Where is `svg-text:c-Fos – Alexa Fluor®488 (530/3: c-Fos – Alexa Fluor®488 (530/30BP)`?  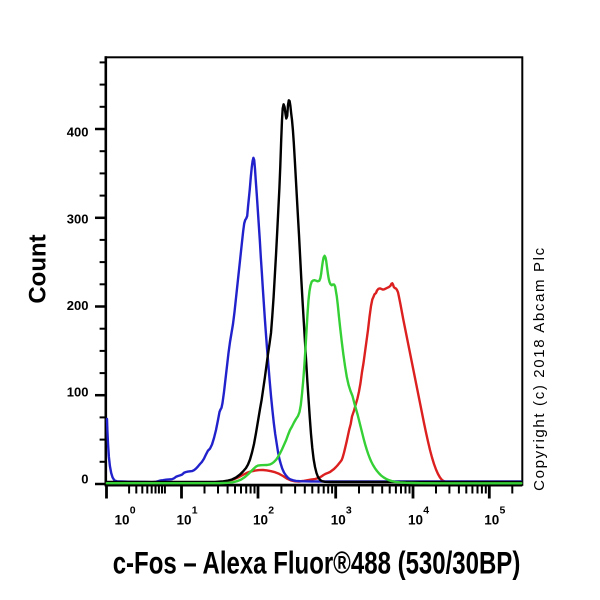
svg-text:c-Fos – Alexa Fluor®488 (530/3: c-Fos – Alexa Fluor®488 (530/30BP) is located at coordinates (317, 562).